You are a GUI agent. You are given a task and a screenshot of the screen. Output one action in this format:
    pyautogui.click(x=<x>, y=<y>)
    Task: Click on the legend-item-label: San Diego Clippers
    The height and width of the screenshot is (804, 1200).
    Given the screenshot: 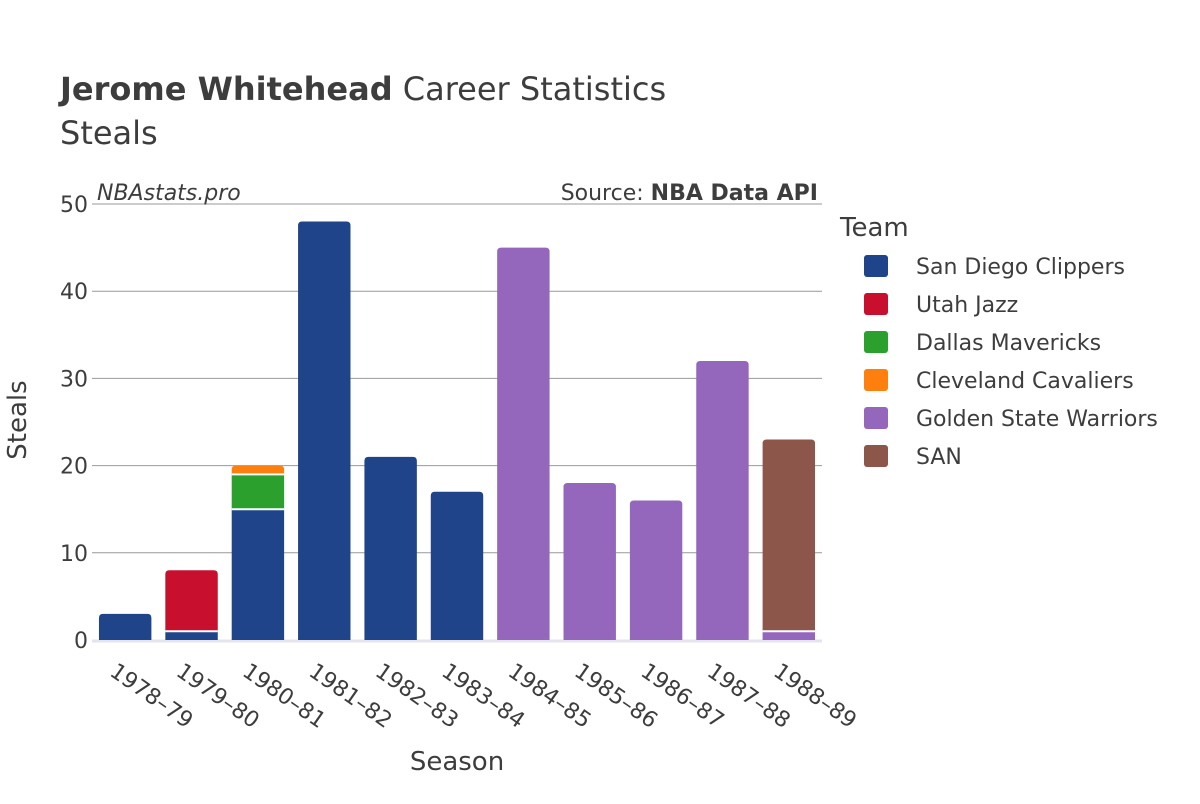 What is the action you would take?
    pyautogui.click(x=1020, y=267)
    